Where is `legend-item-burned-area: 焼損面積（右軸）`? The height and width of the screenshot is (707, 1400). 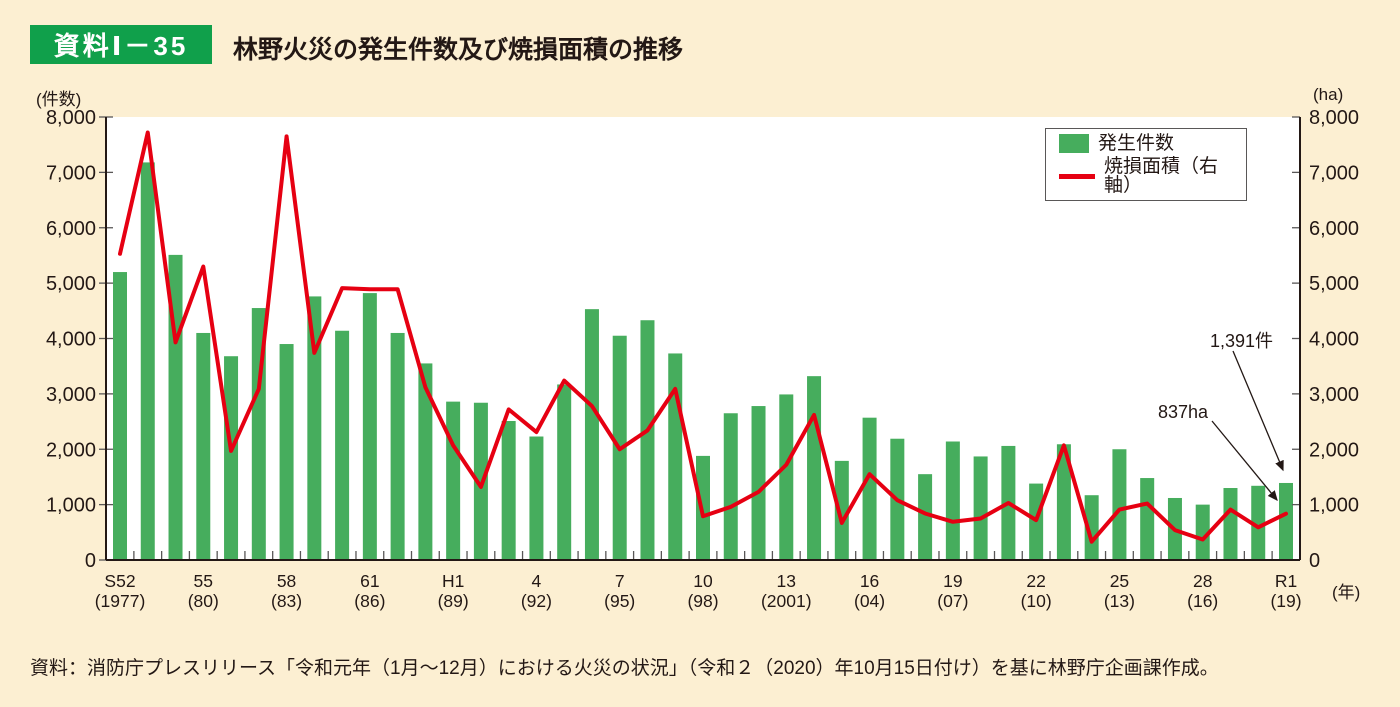 legend-item-burned-area: 焼損面積（右軸） is located at coordinates (1152, 176).